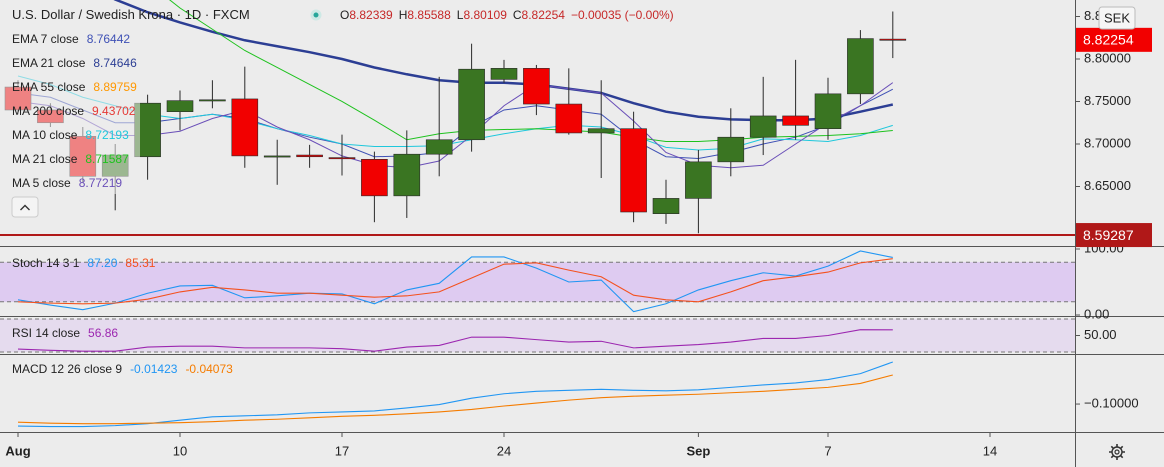  Describe the element at coordinates (154, 369) in the screenshot. I see `legend-value: -0.01423` at that location.